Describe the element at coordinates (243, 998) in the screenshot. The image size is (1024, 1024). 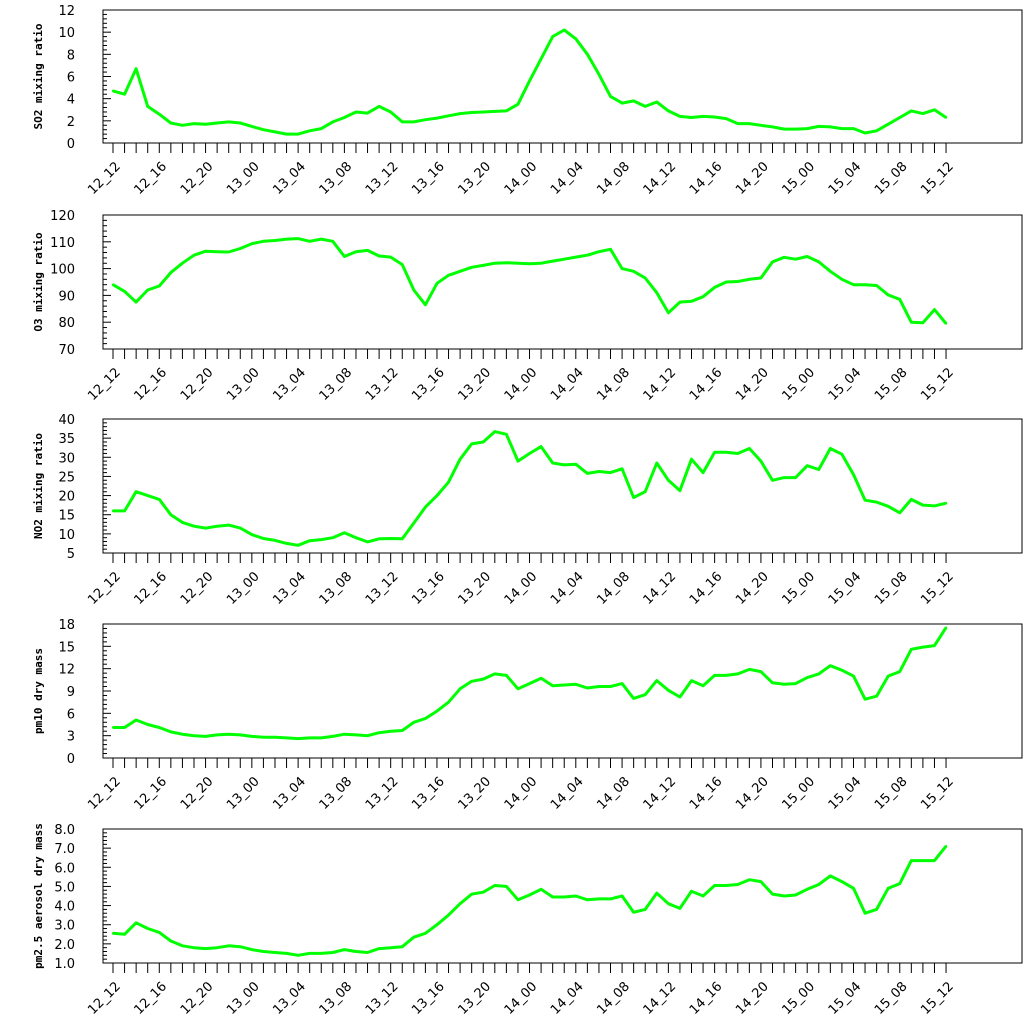
I see `x-tick-label: 13_00` at that location.